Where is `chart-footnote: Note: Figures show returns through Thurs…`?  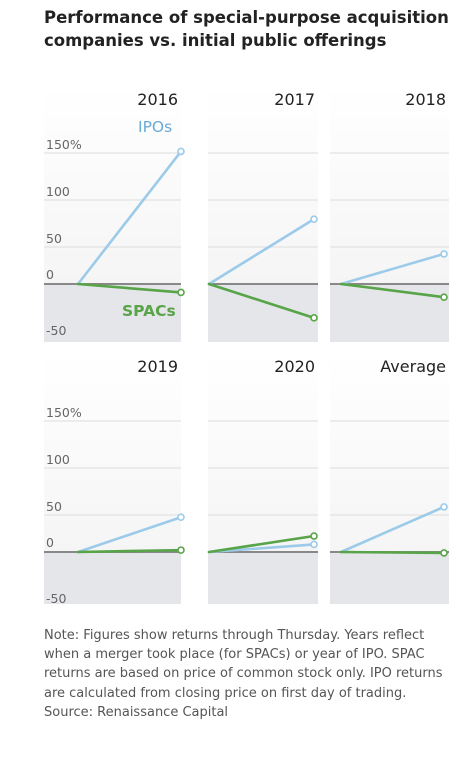 chart-footnote: Note: Figures show returns through Thurs… is located at coordinates (246, 674).